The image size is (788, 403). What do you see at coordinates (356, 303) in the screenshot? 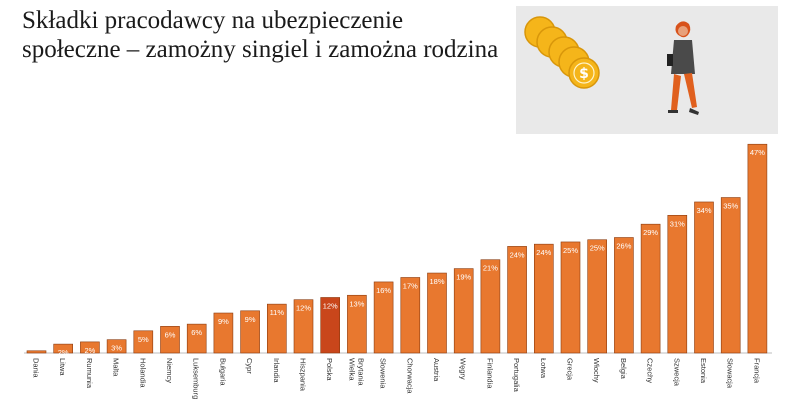
I see `data-label-Wielka Brytania: 13%` at bounding box center [356, 303].